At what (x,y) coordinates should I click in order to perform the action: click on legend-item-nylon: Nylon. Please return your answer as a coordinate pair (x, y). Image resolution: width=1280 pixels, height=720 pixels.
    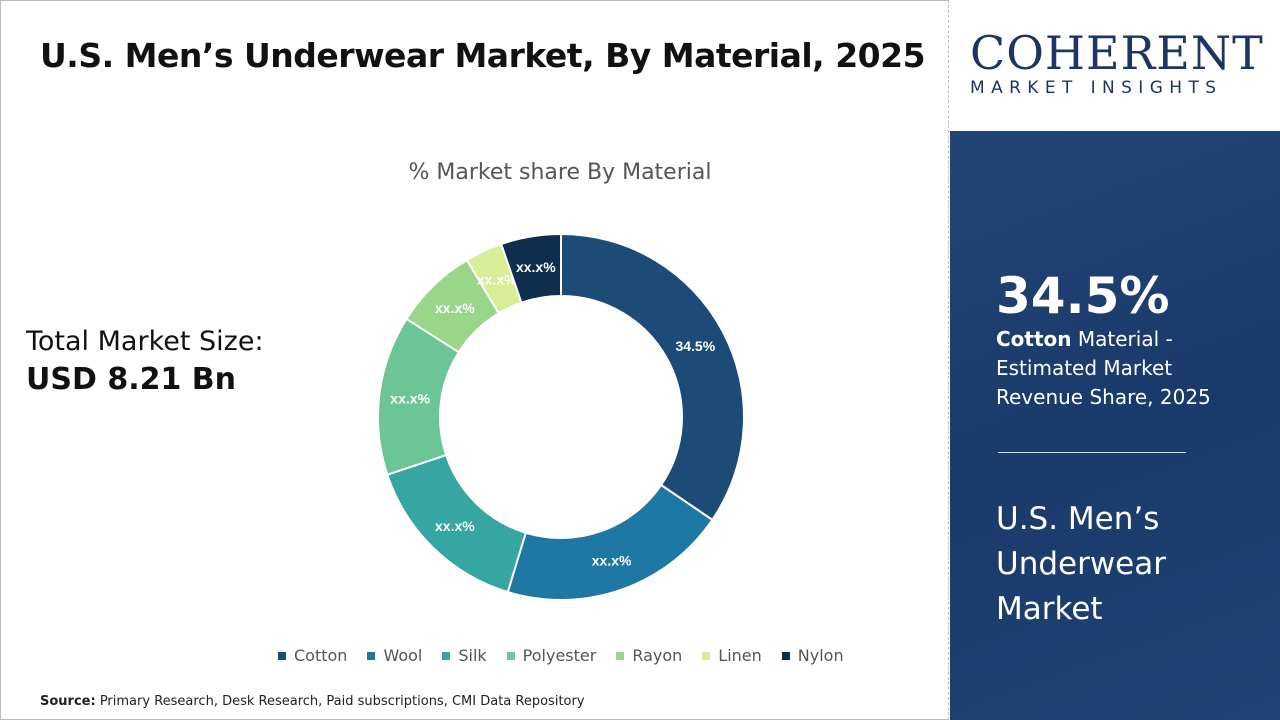
    Looking at the image, I should click on (812, 655).